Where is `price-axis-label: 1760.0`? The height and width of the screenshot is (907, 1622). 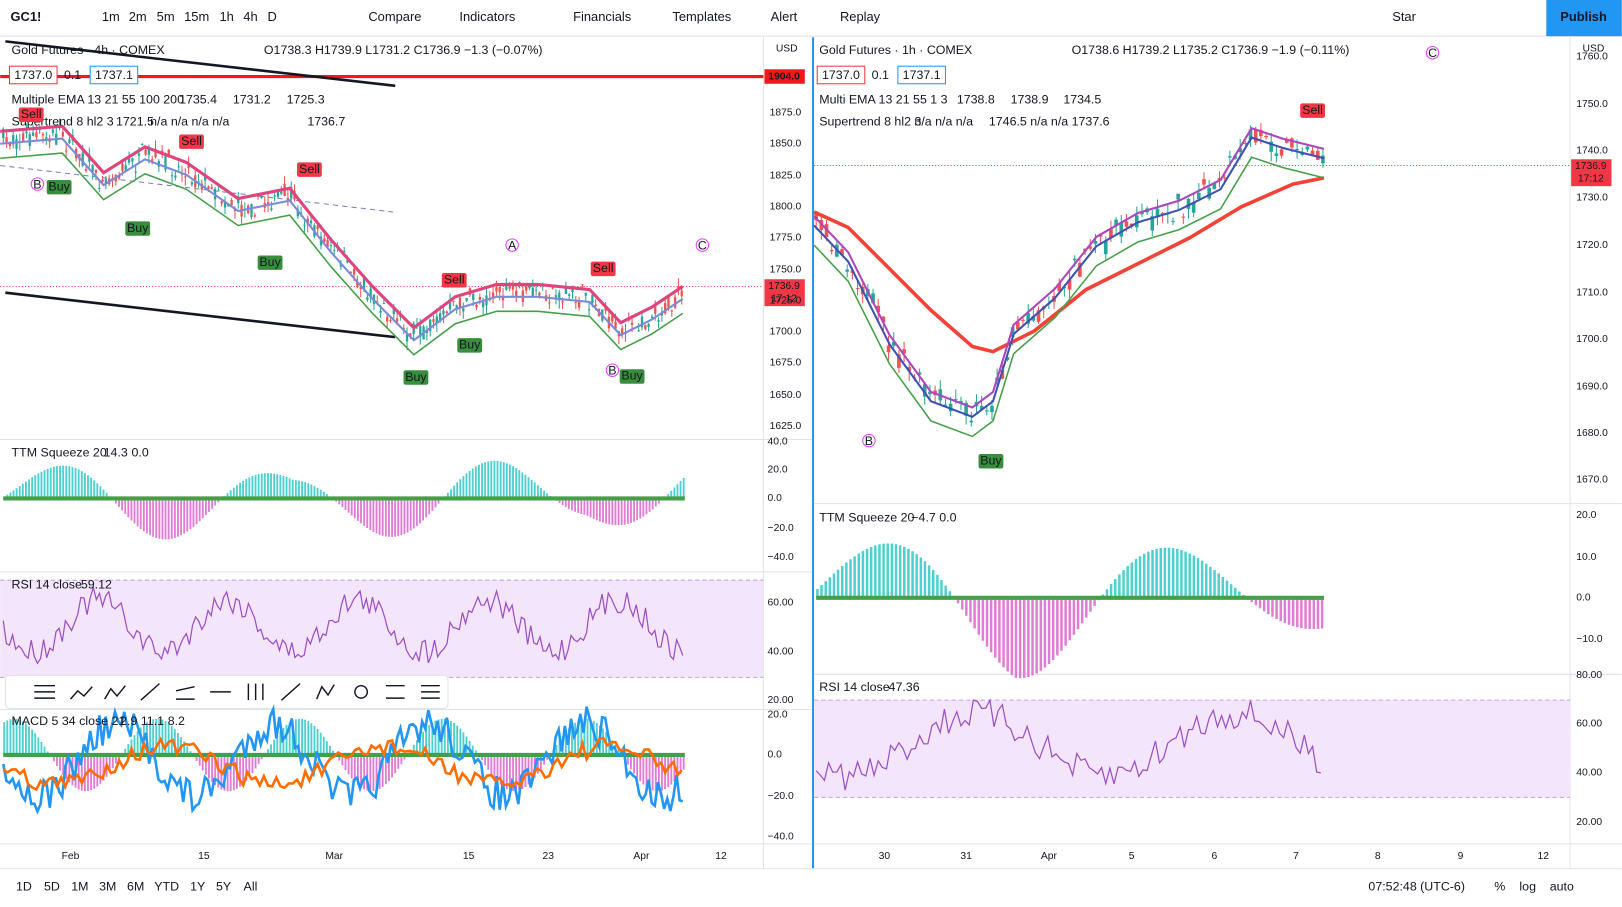
price-axis-label: 1760.0 is located at coordinates (1592, 57).